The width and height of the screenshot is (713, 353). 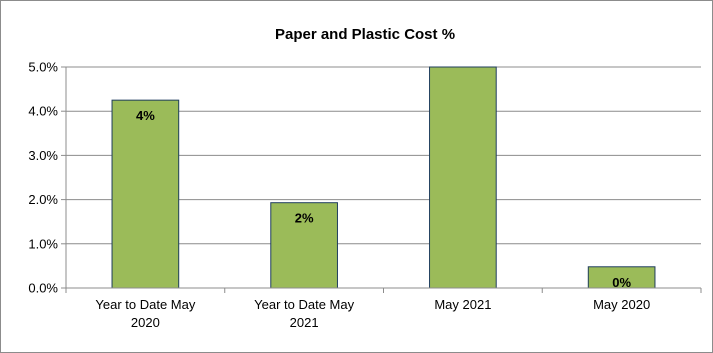 What do you see at coordinates (43, 111) in the screenshot?
I see `y-tick-label: 4.0%` at bounding box center [43, 111].